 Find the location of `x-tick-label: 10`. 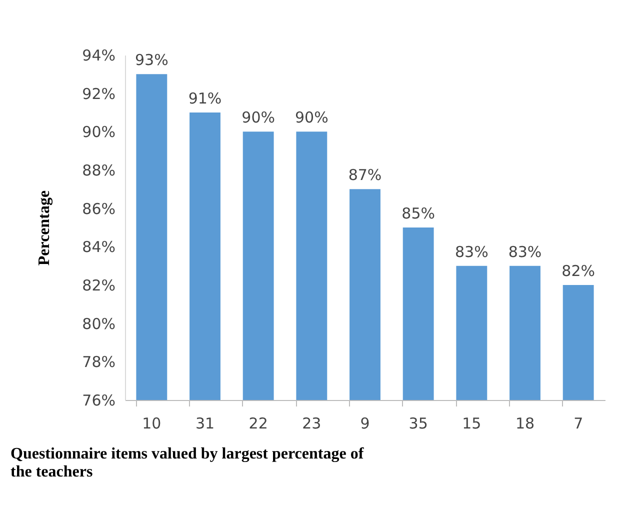

x-tick-label: 10 is located at coordinates (152, 423).